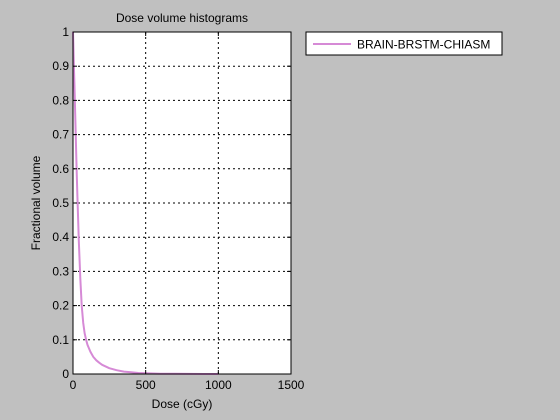 The image size is (560, 420). What do you see at coordinates (60, 100) in the screenshot?
I see `y-tick-label: 0.8` at bounding box center [60, 100].